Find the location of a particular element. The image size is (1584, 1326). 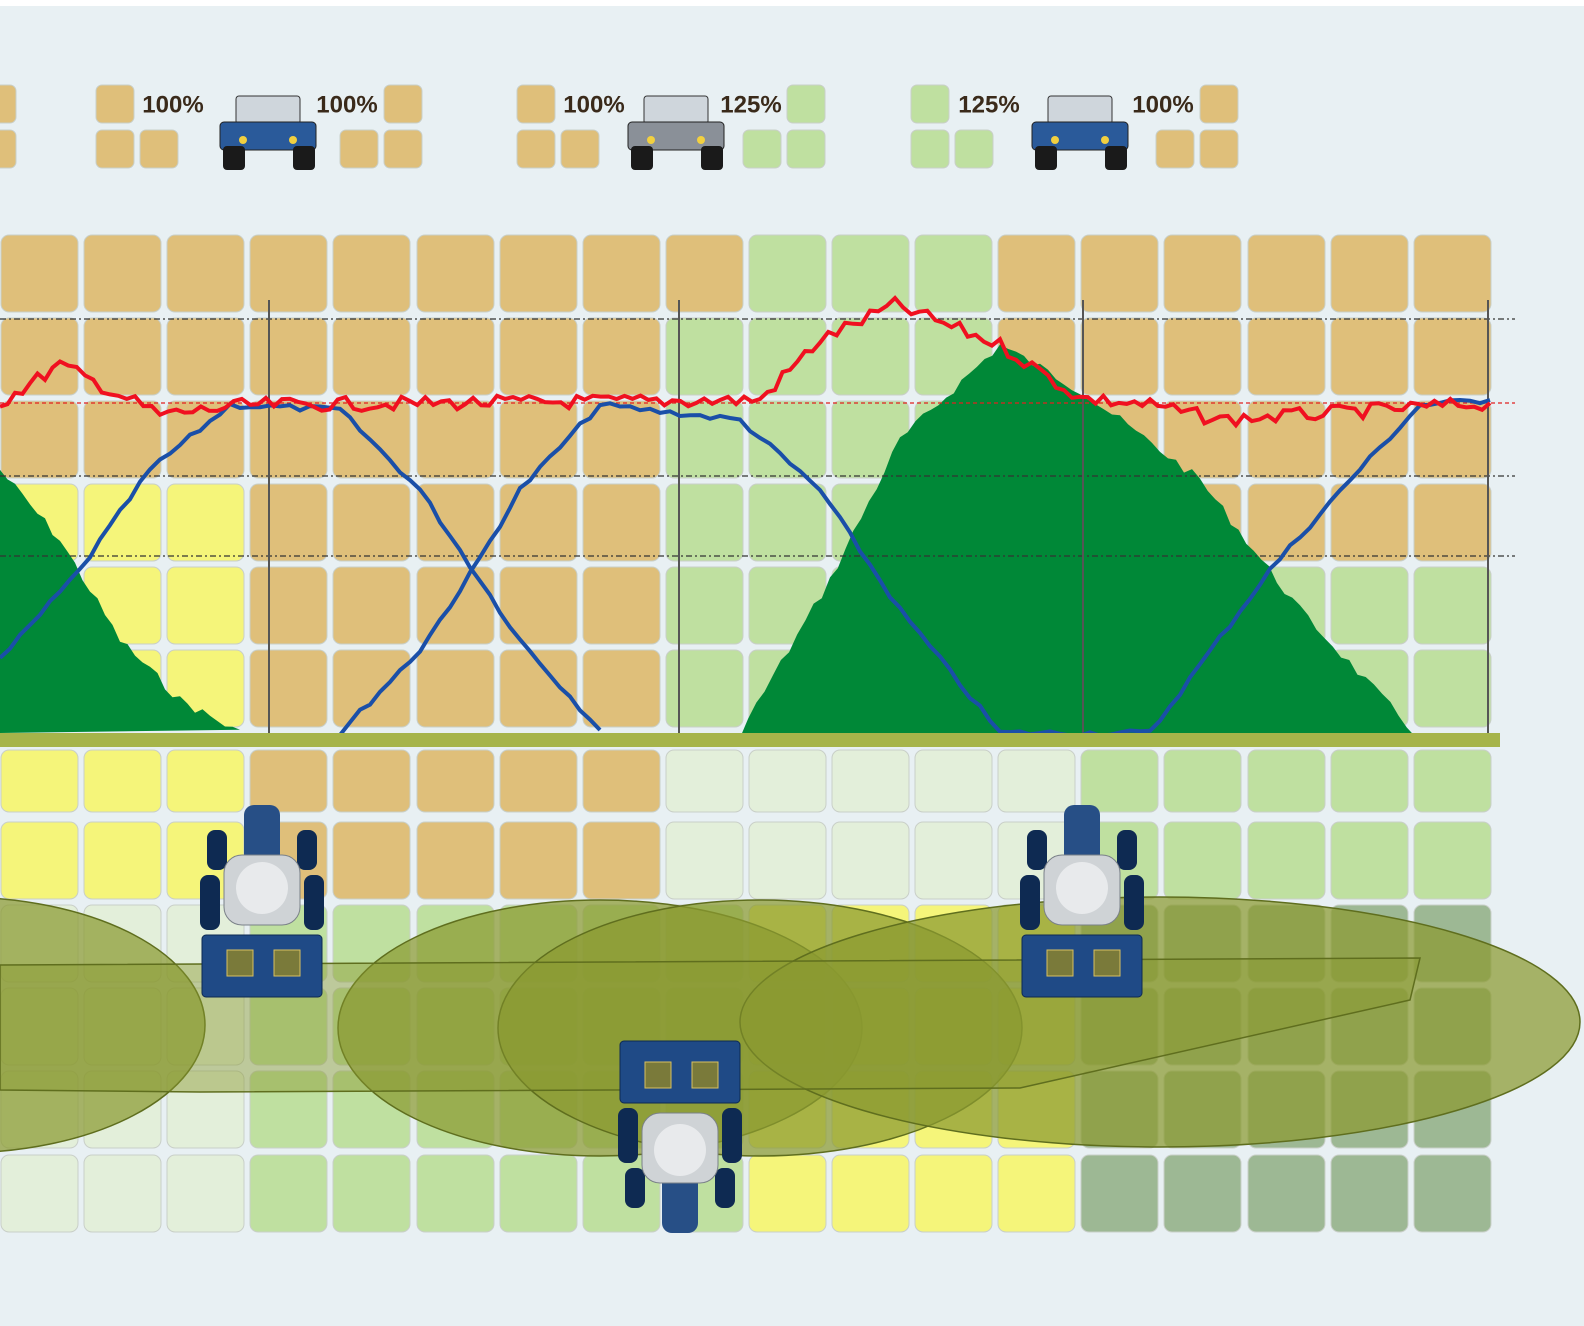

spray-lobe is located at coordinates (1160, 1022).